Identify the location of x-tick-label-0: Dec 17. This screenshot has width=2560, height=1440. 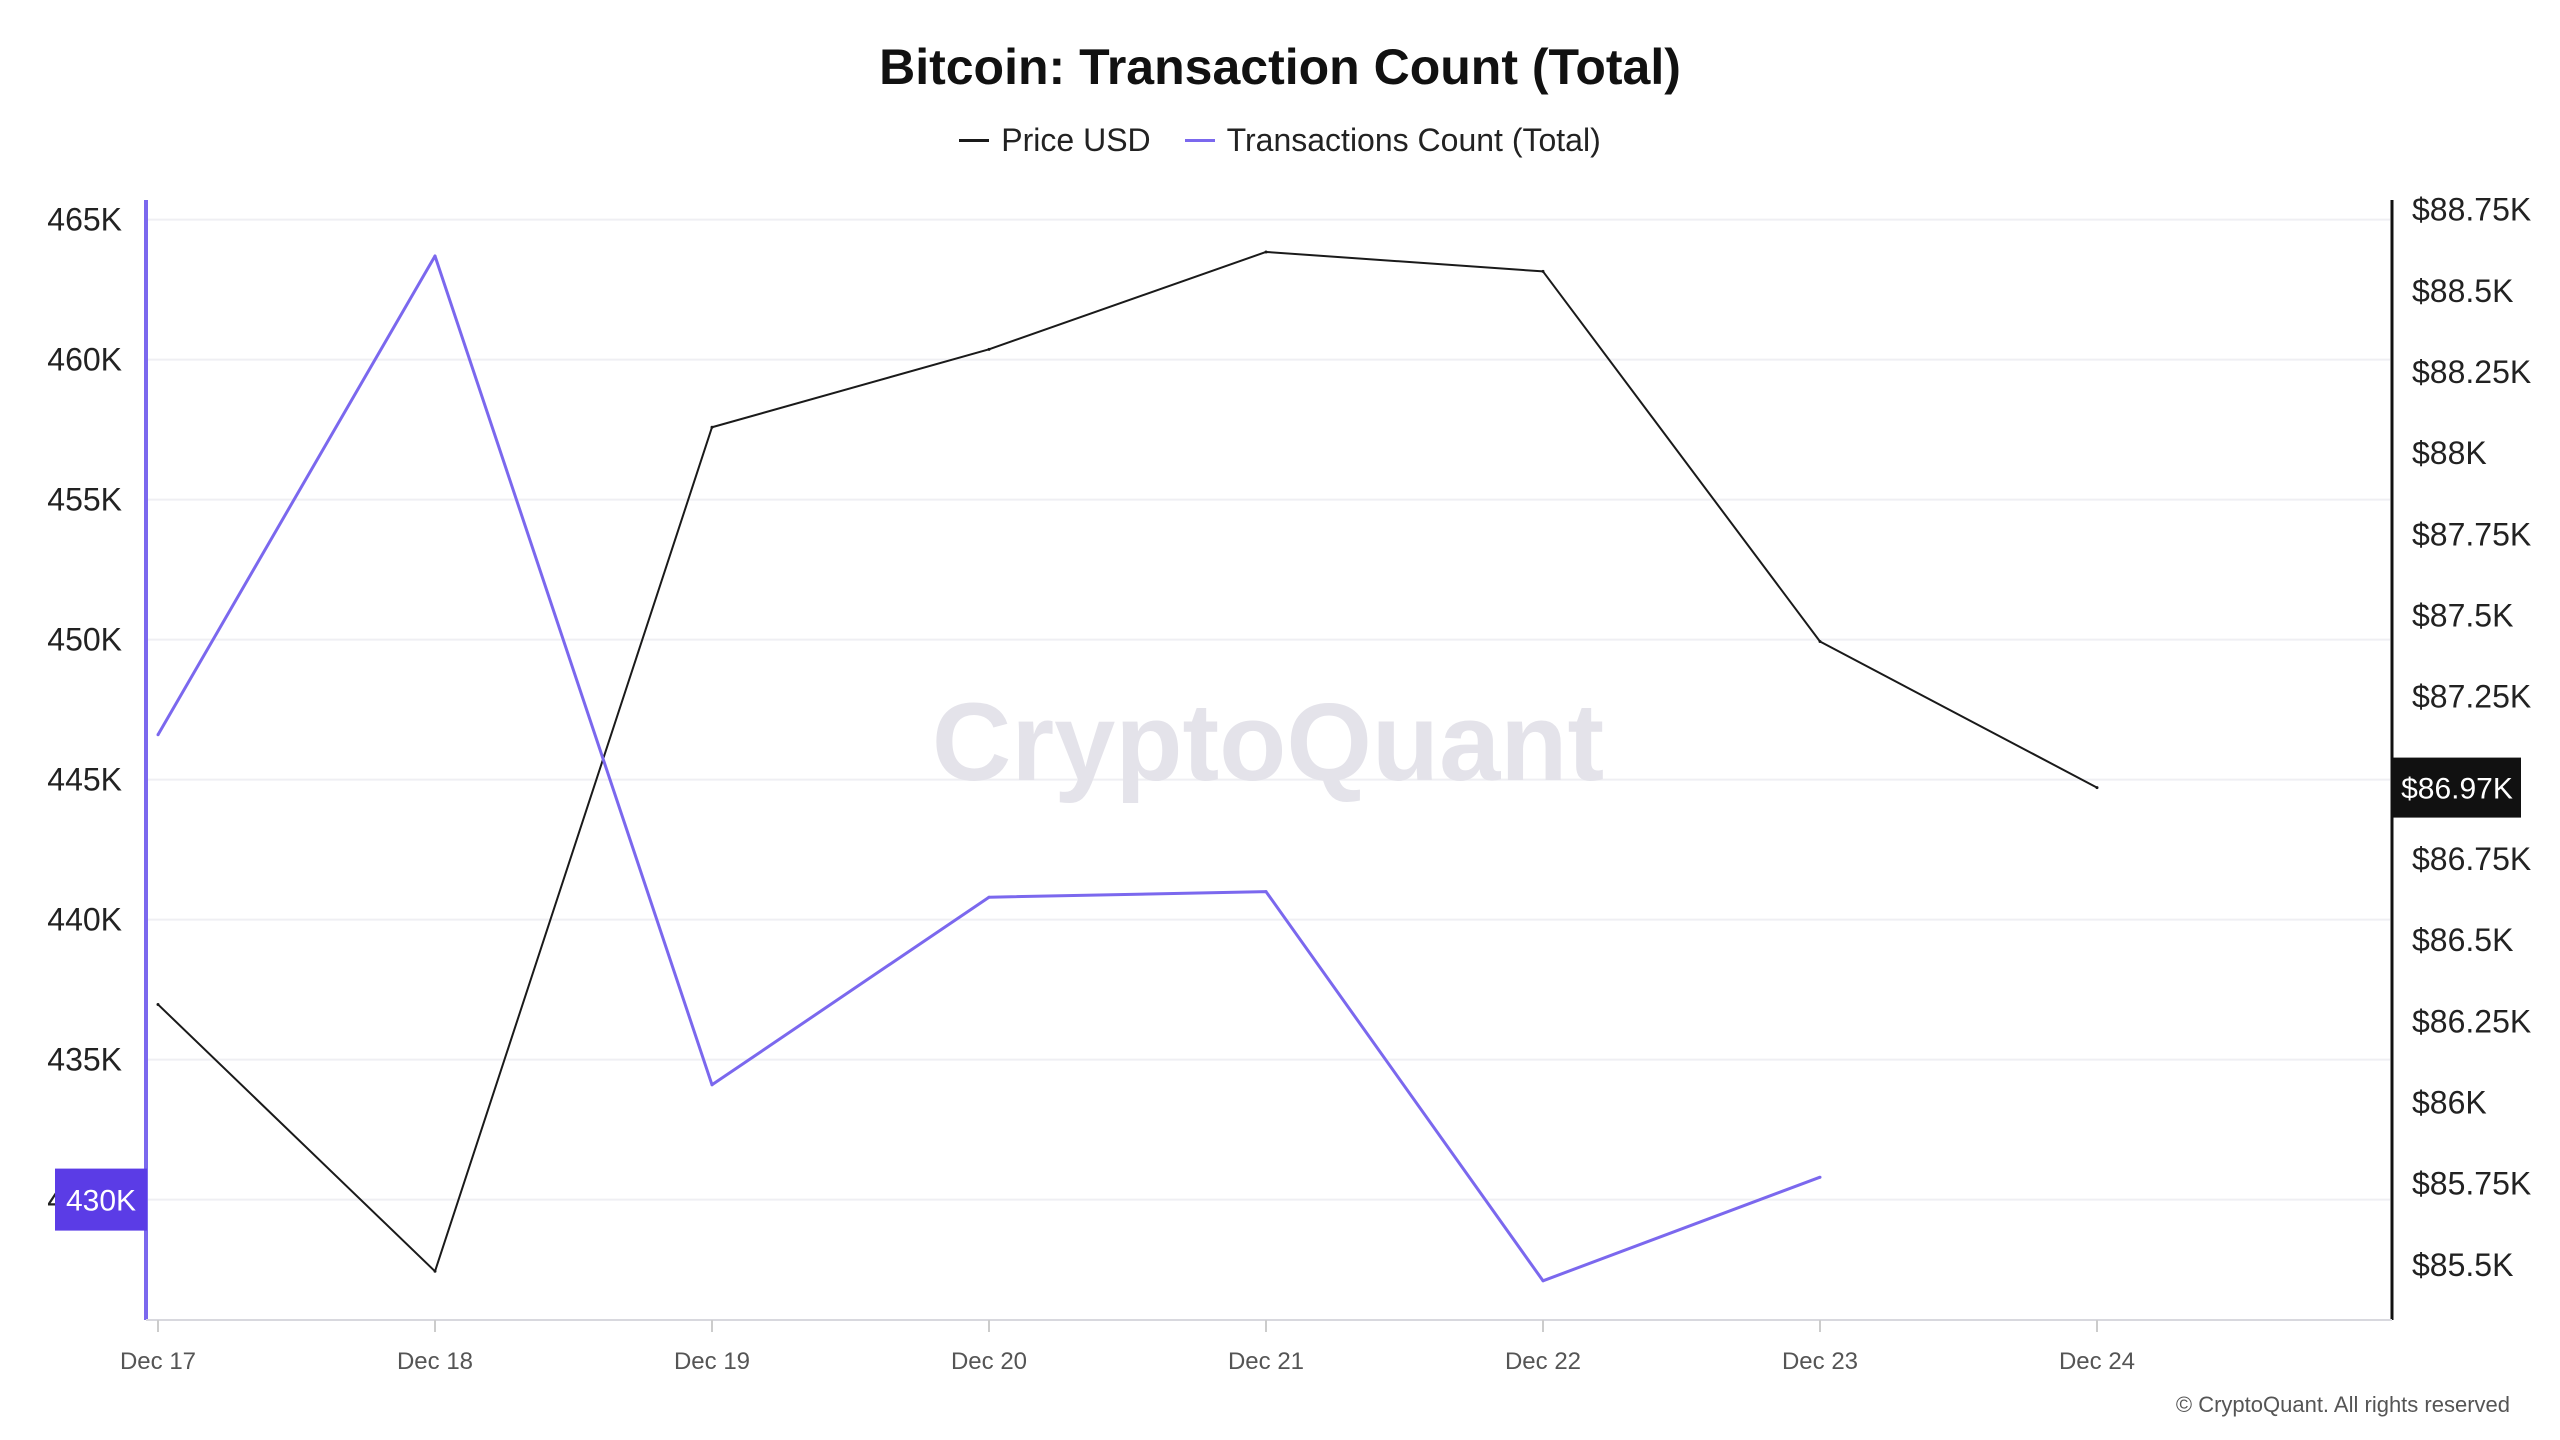
(158, 1361).